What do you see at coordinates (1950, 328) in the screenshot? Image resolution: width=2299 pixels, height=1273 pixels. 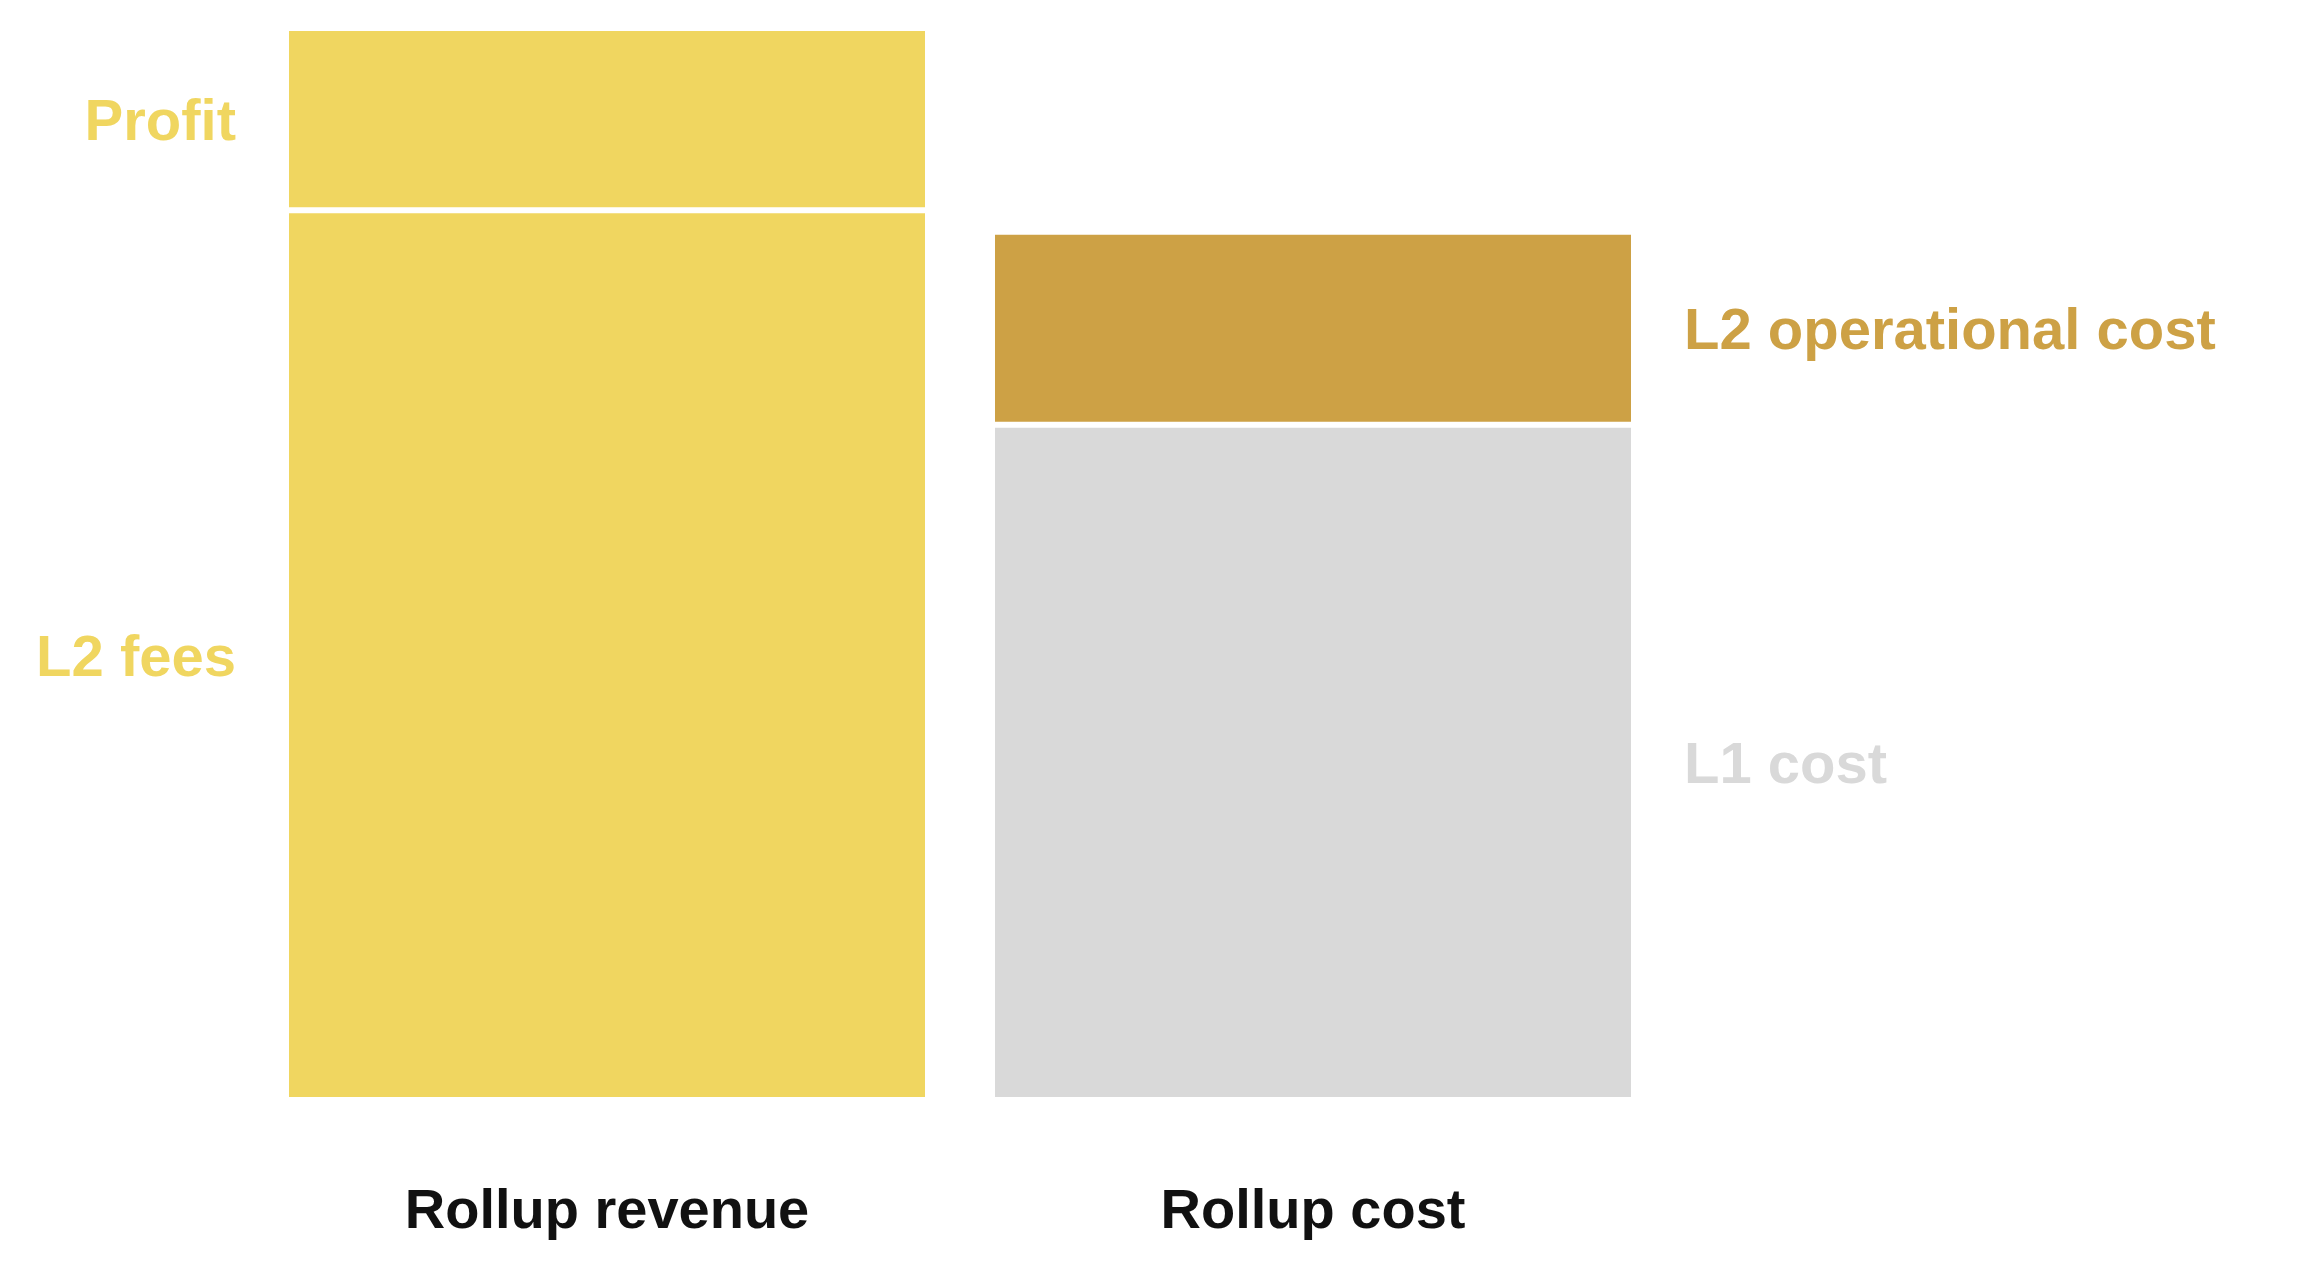 I see `series-label: L2 operational cost` at bounding box center [1950, 328].